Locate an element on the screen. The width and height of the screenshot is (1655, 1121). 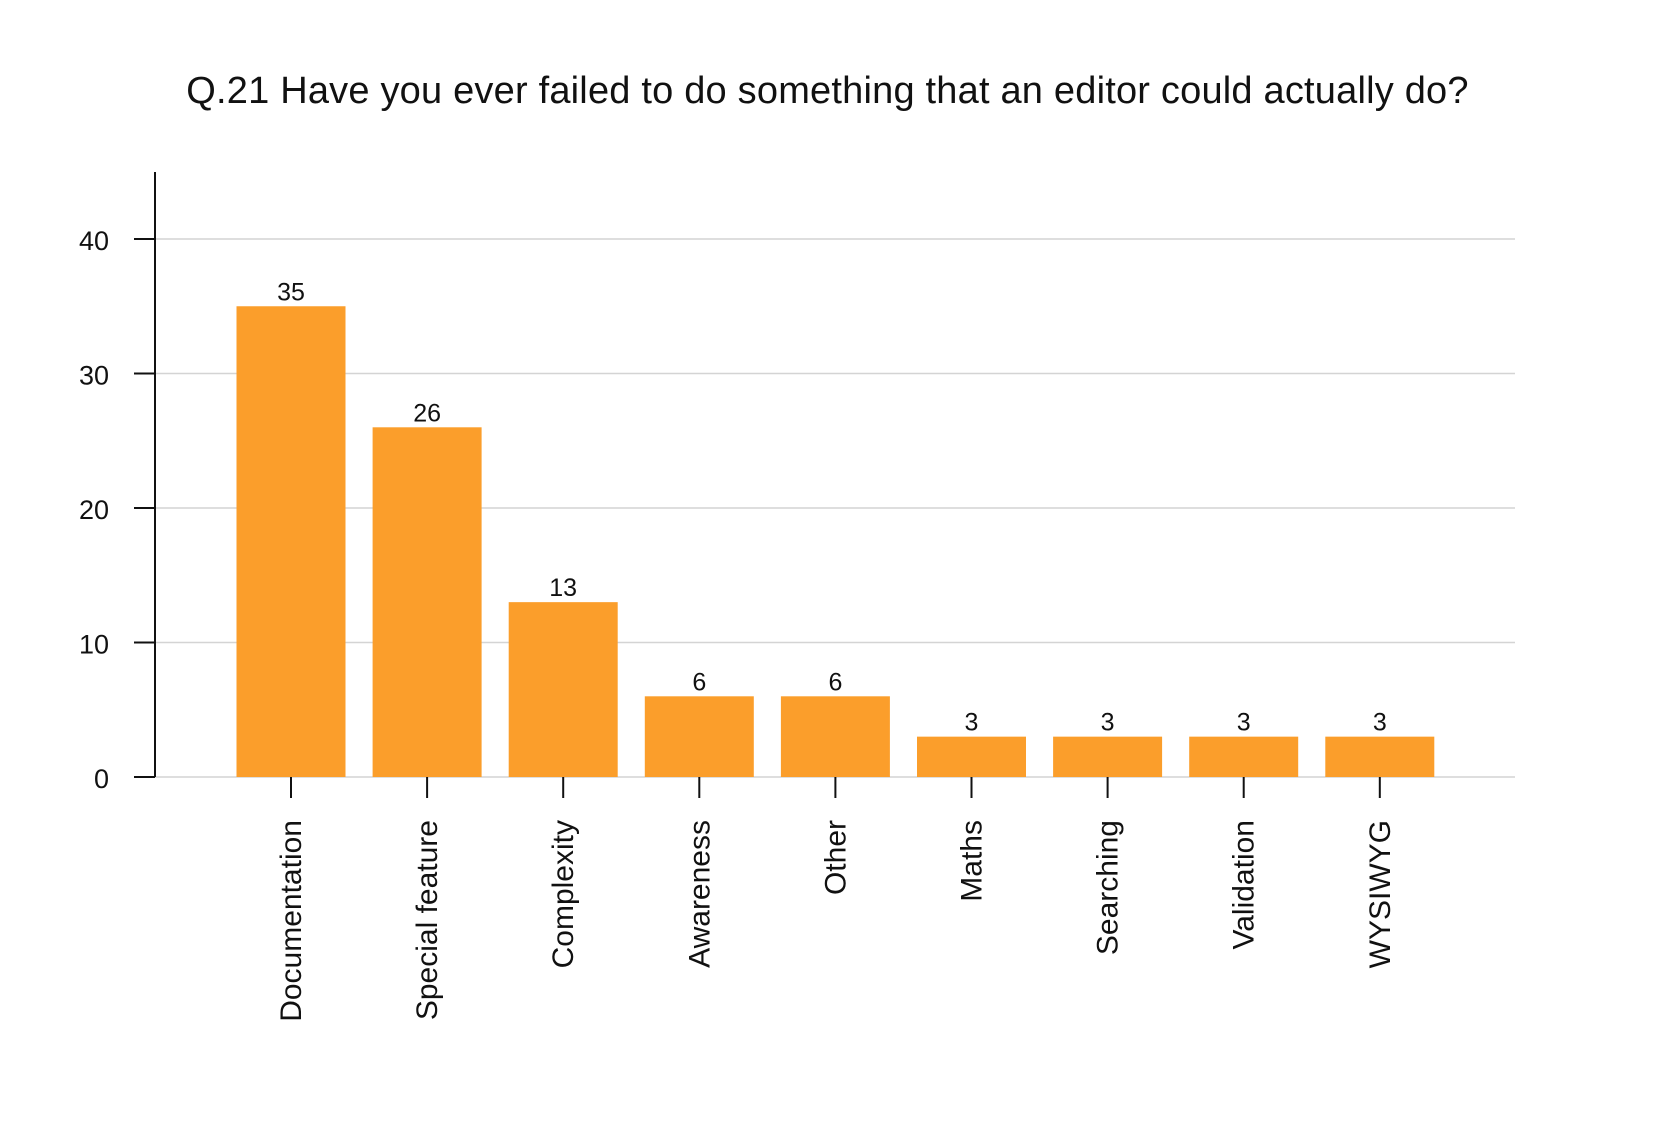
bar-documentation is located at coordinates (291, 541).